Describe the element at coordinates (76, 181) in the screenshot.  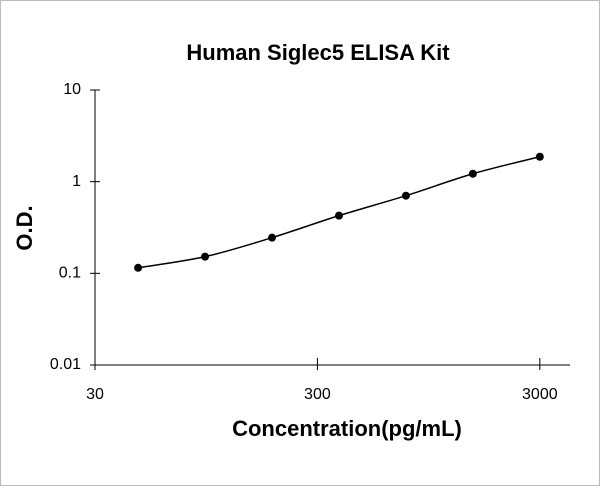
I see `y-tick-label: 1` at that location.